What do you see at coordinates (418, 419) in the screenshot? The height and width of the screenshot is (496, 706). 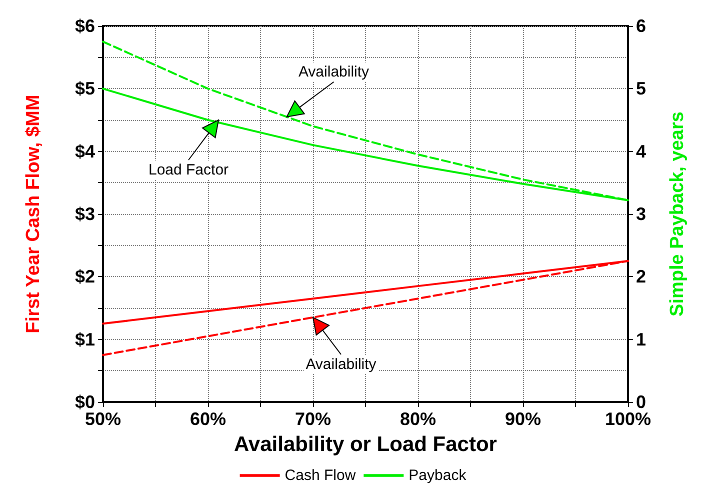 I see `x-tick-label: 80%` at bounding box center [418, 419].